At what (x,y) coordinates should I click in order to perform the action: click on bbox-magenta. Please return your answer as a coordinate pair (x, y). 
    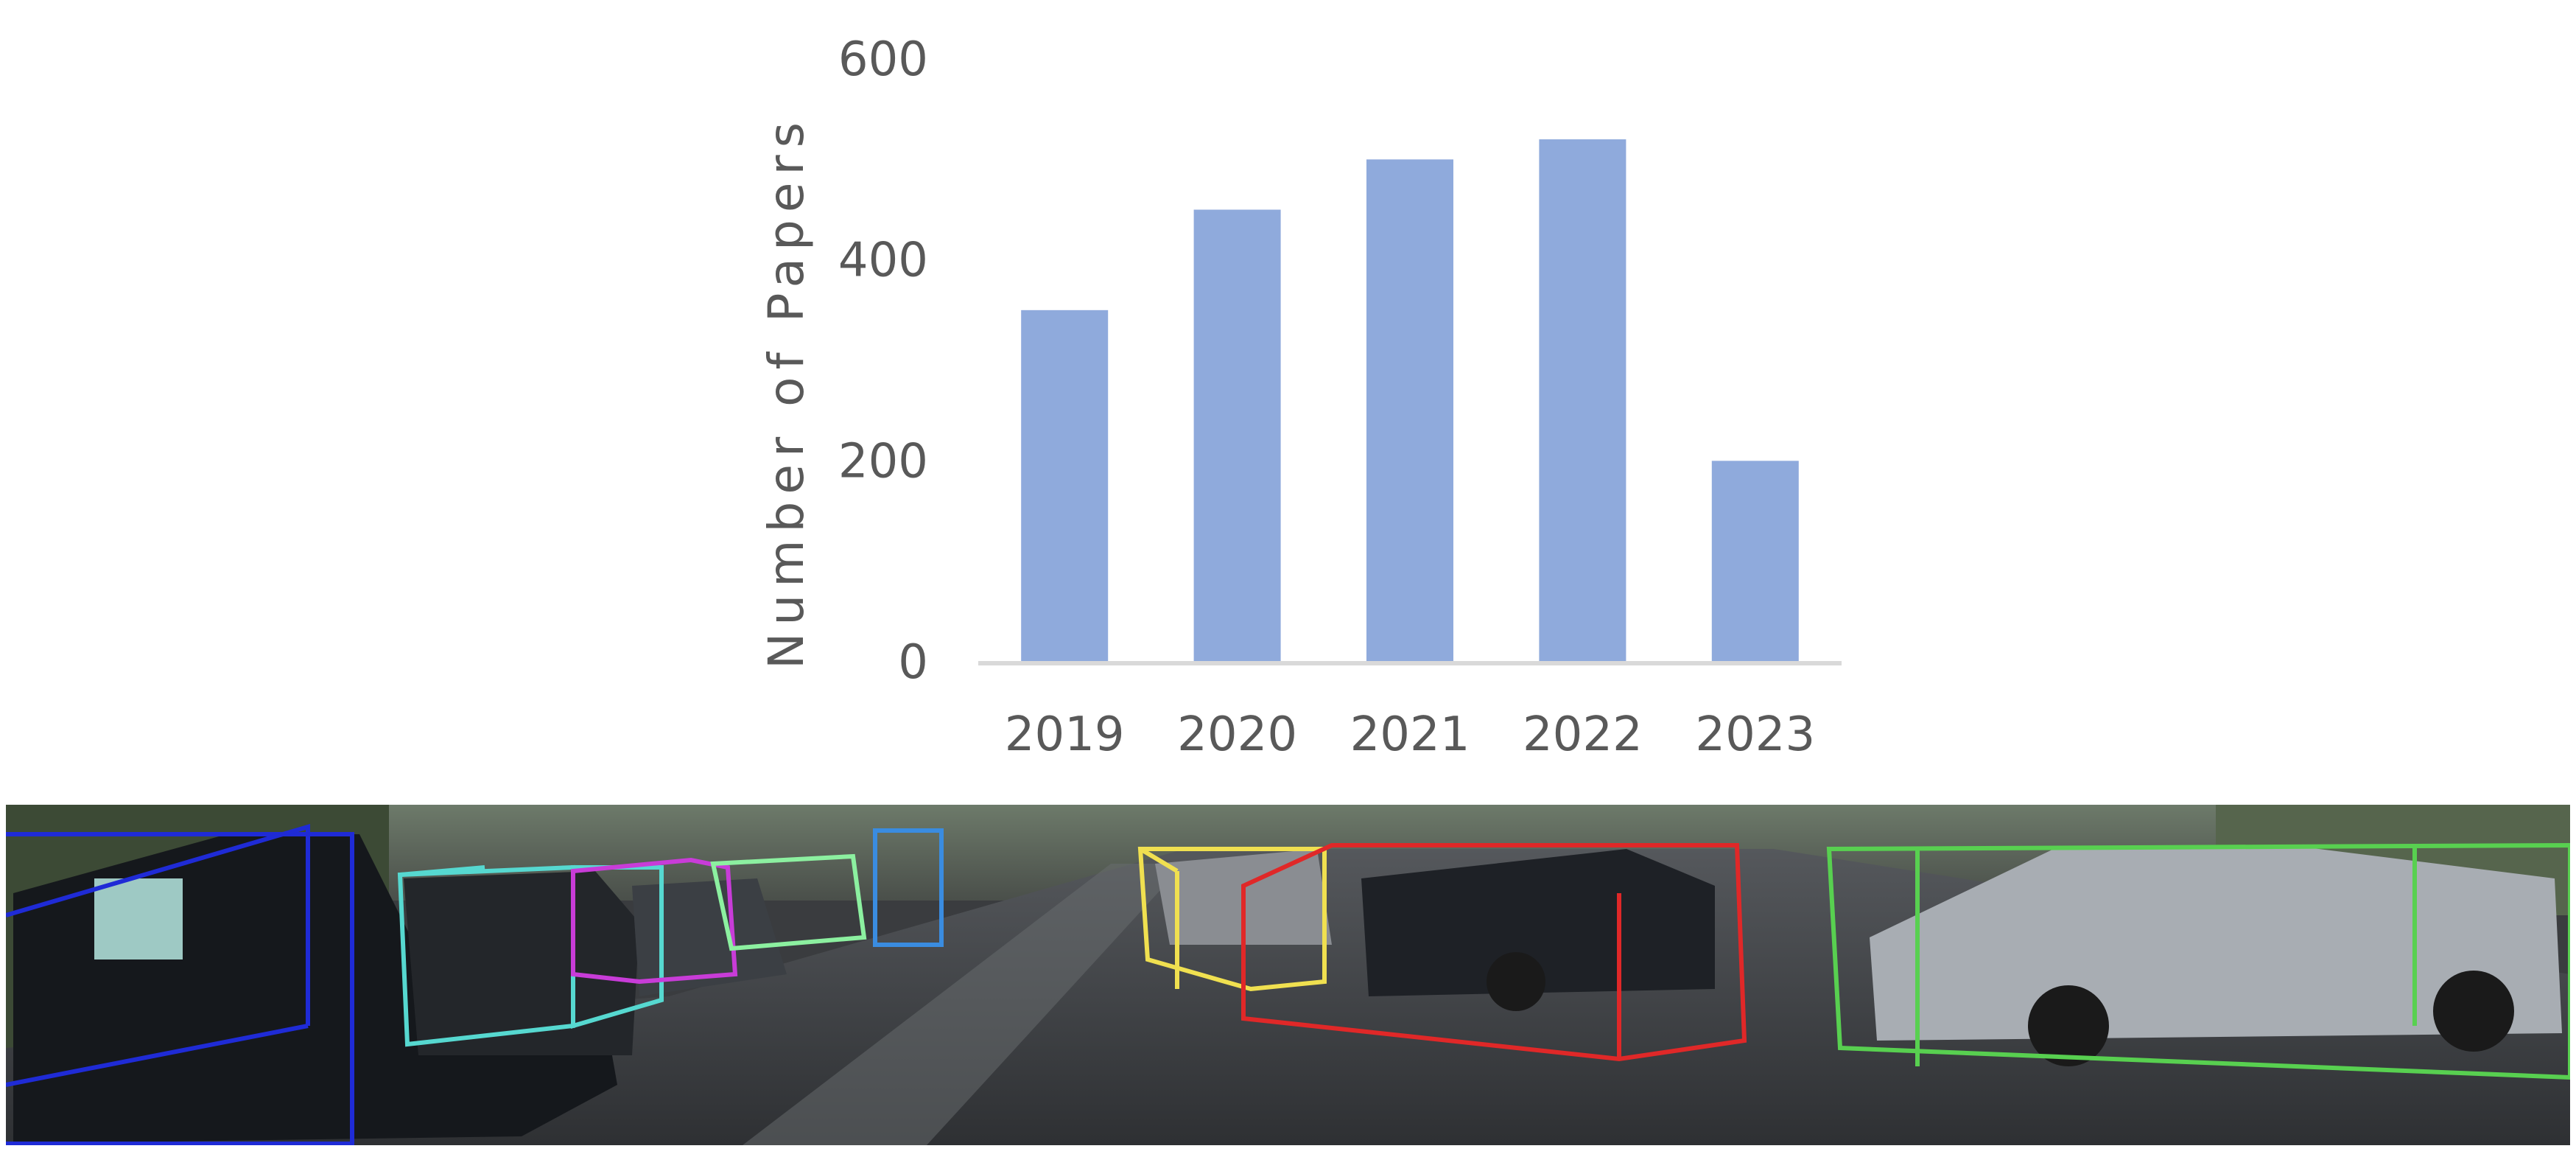
    Looking at the image, I should click on (654, 921).